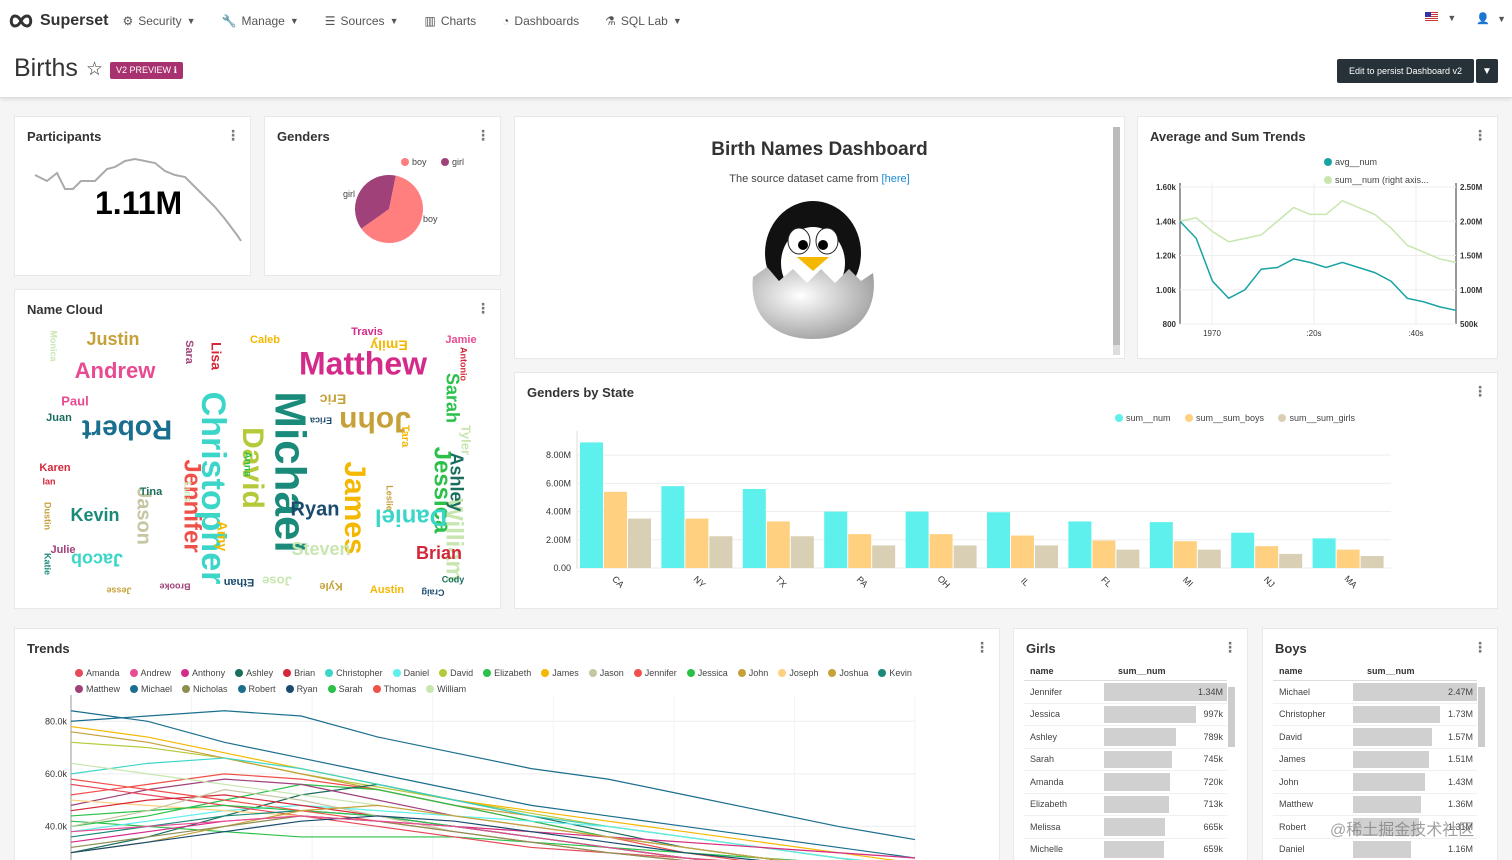  What do you see at coordinates (848, 673) in the screenshot?
I see `legend-item: Joshua` at bounding box center [848, 673].